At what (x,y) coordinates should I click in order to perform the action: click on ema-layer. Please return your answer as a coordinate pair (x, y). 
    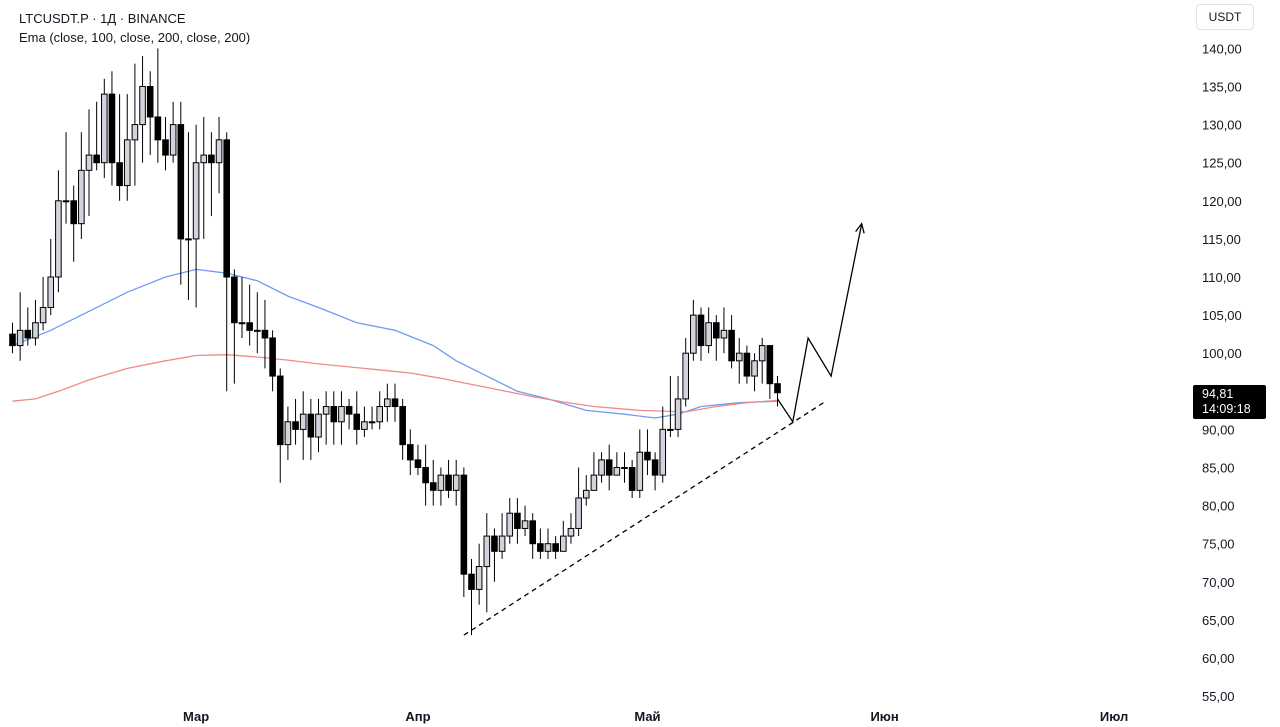
    Looking at the image, I should click on (395, 343).